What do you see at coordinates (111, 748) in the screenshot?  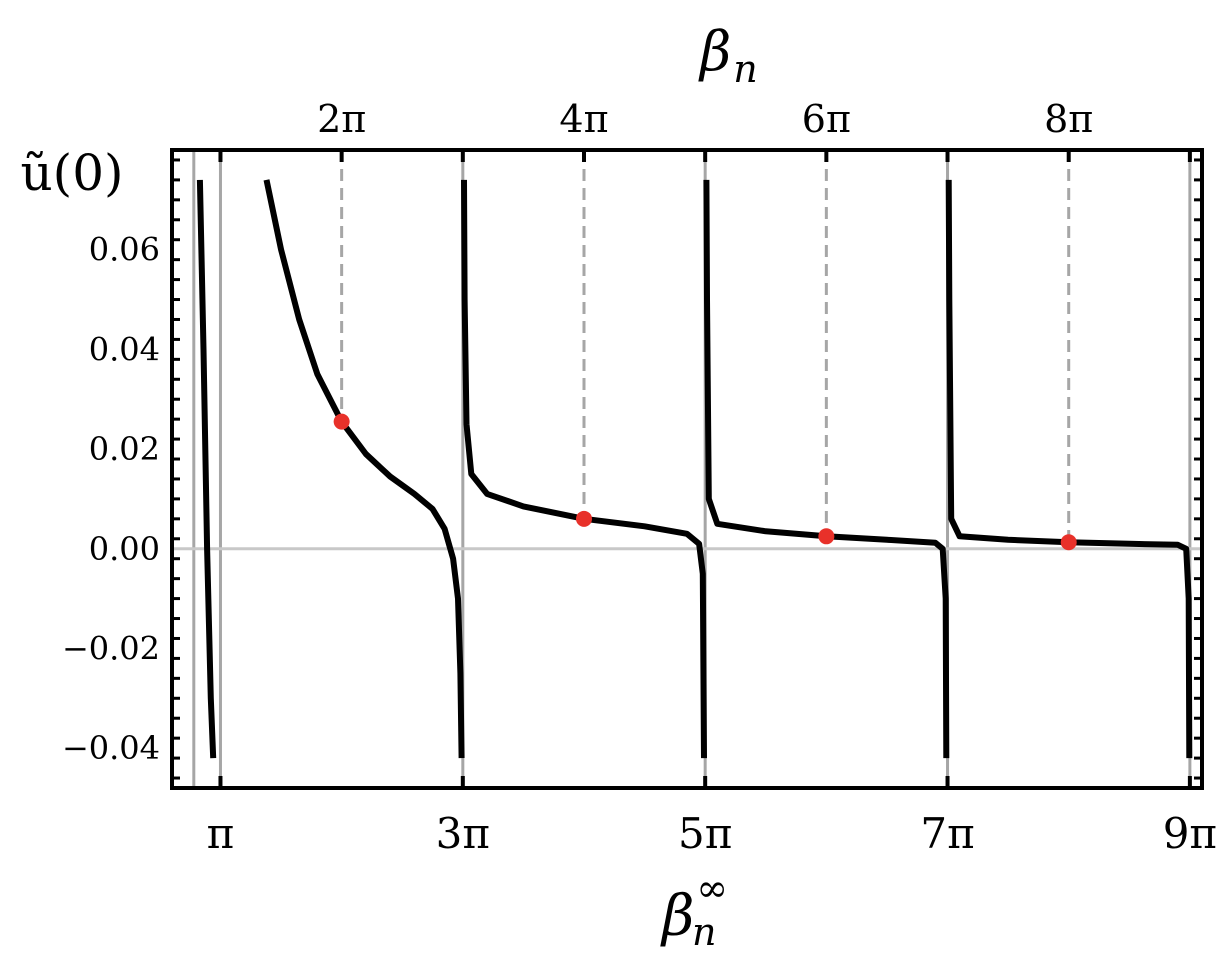 I see `ytick-label-5: −0.04` at bounding box center [111, 748].